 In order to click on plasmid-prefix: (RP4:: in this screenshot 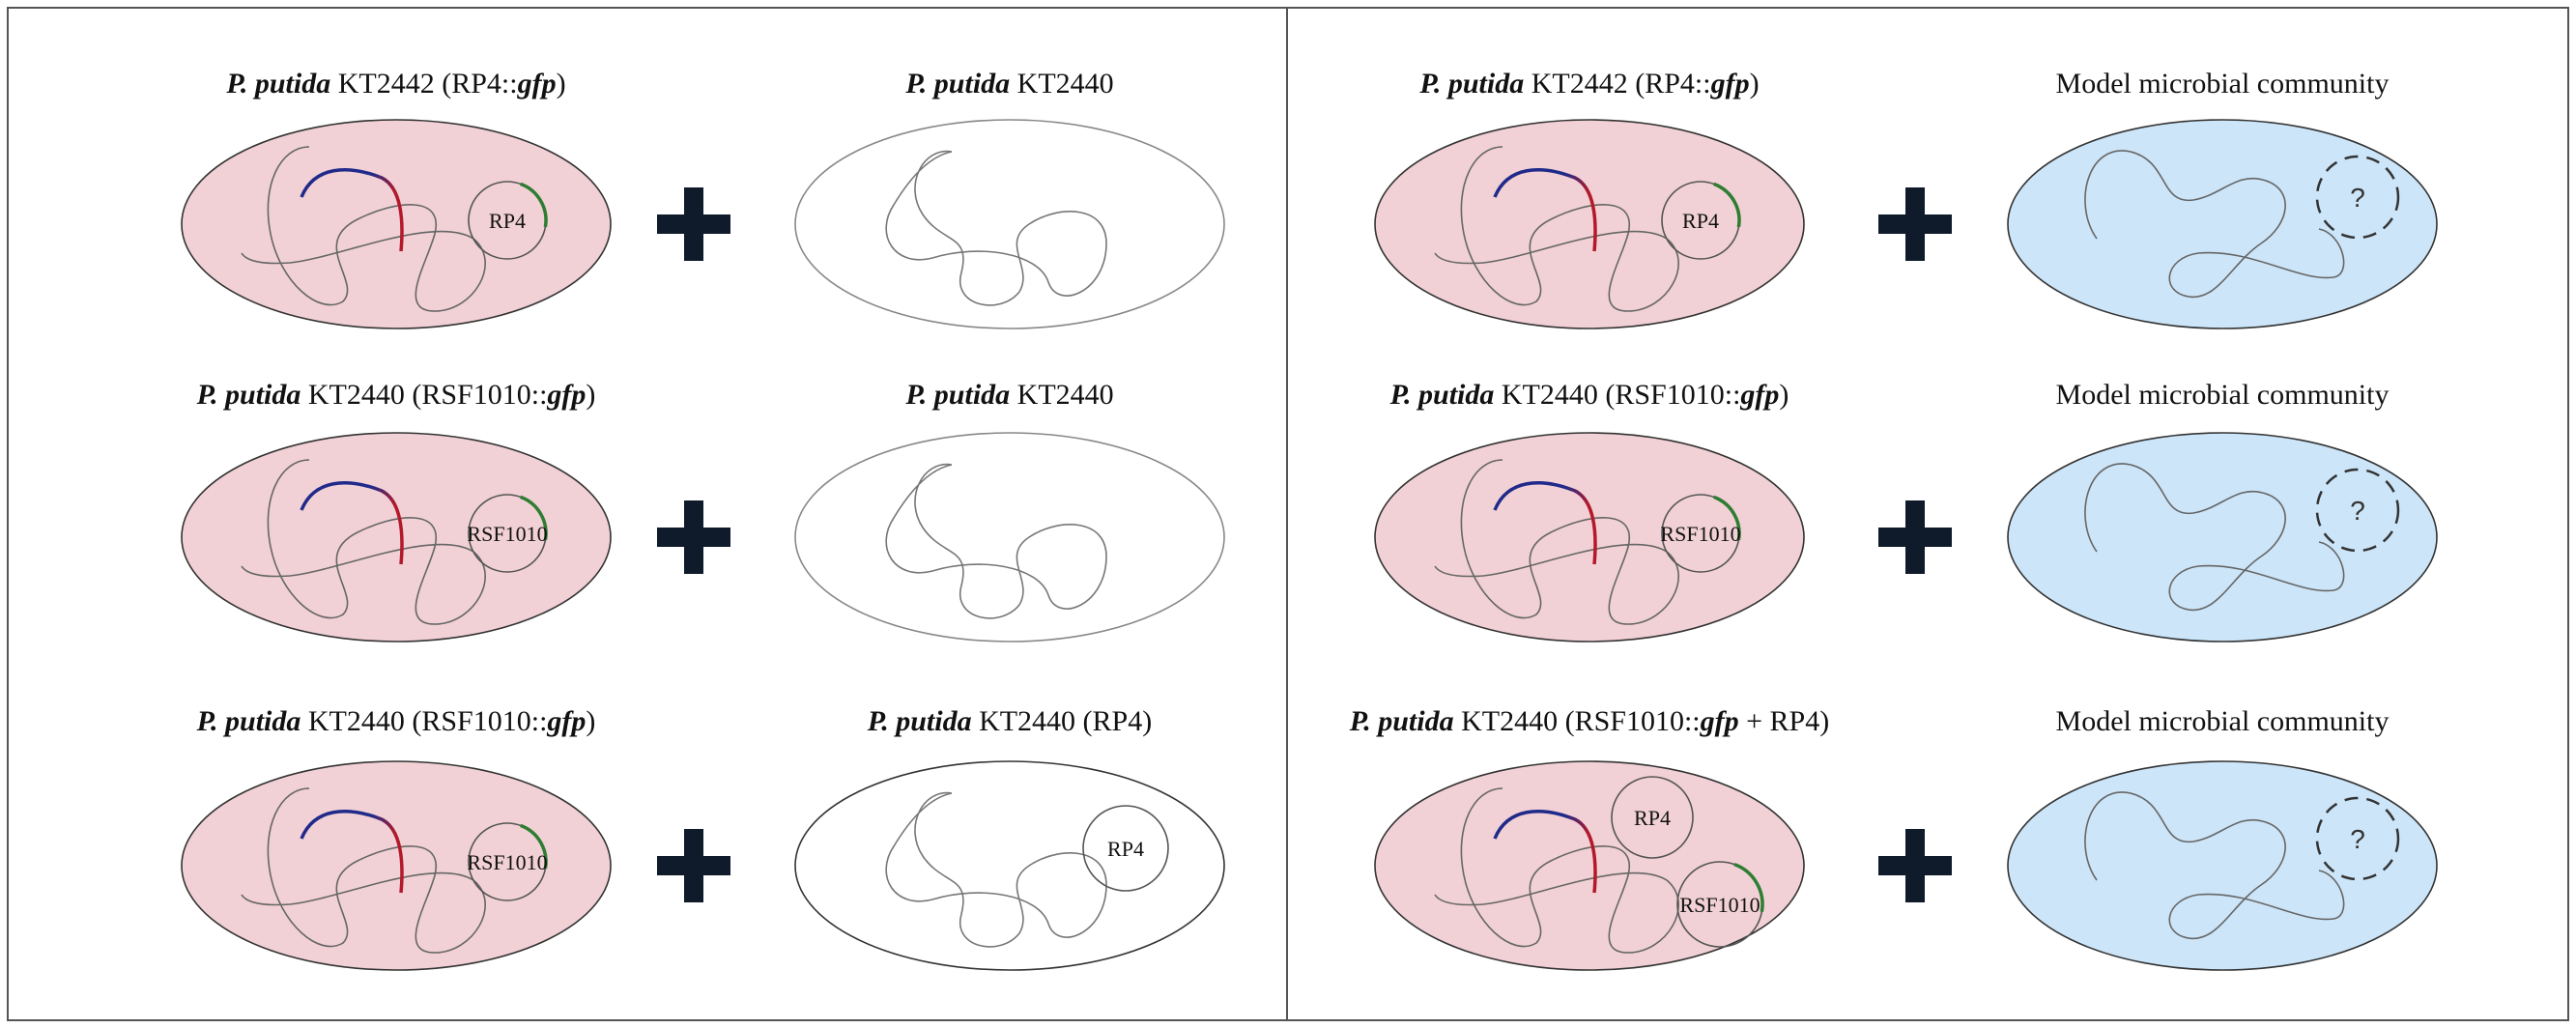, I will do `click(1670, 84)`.